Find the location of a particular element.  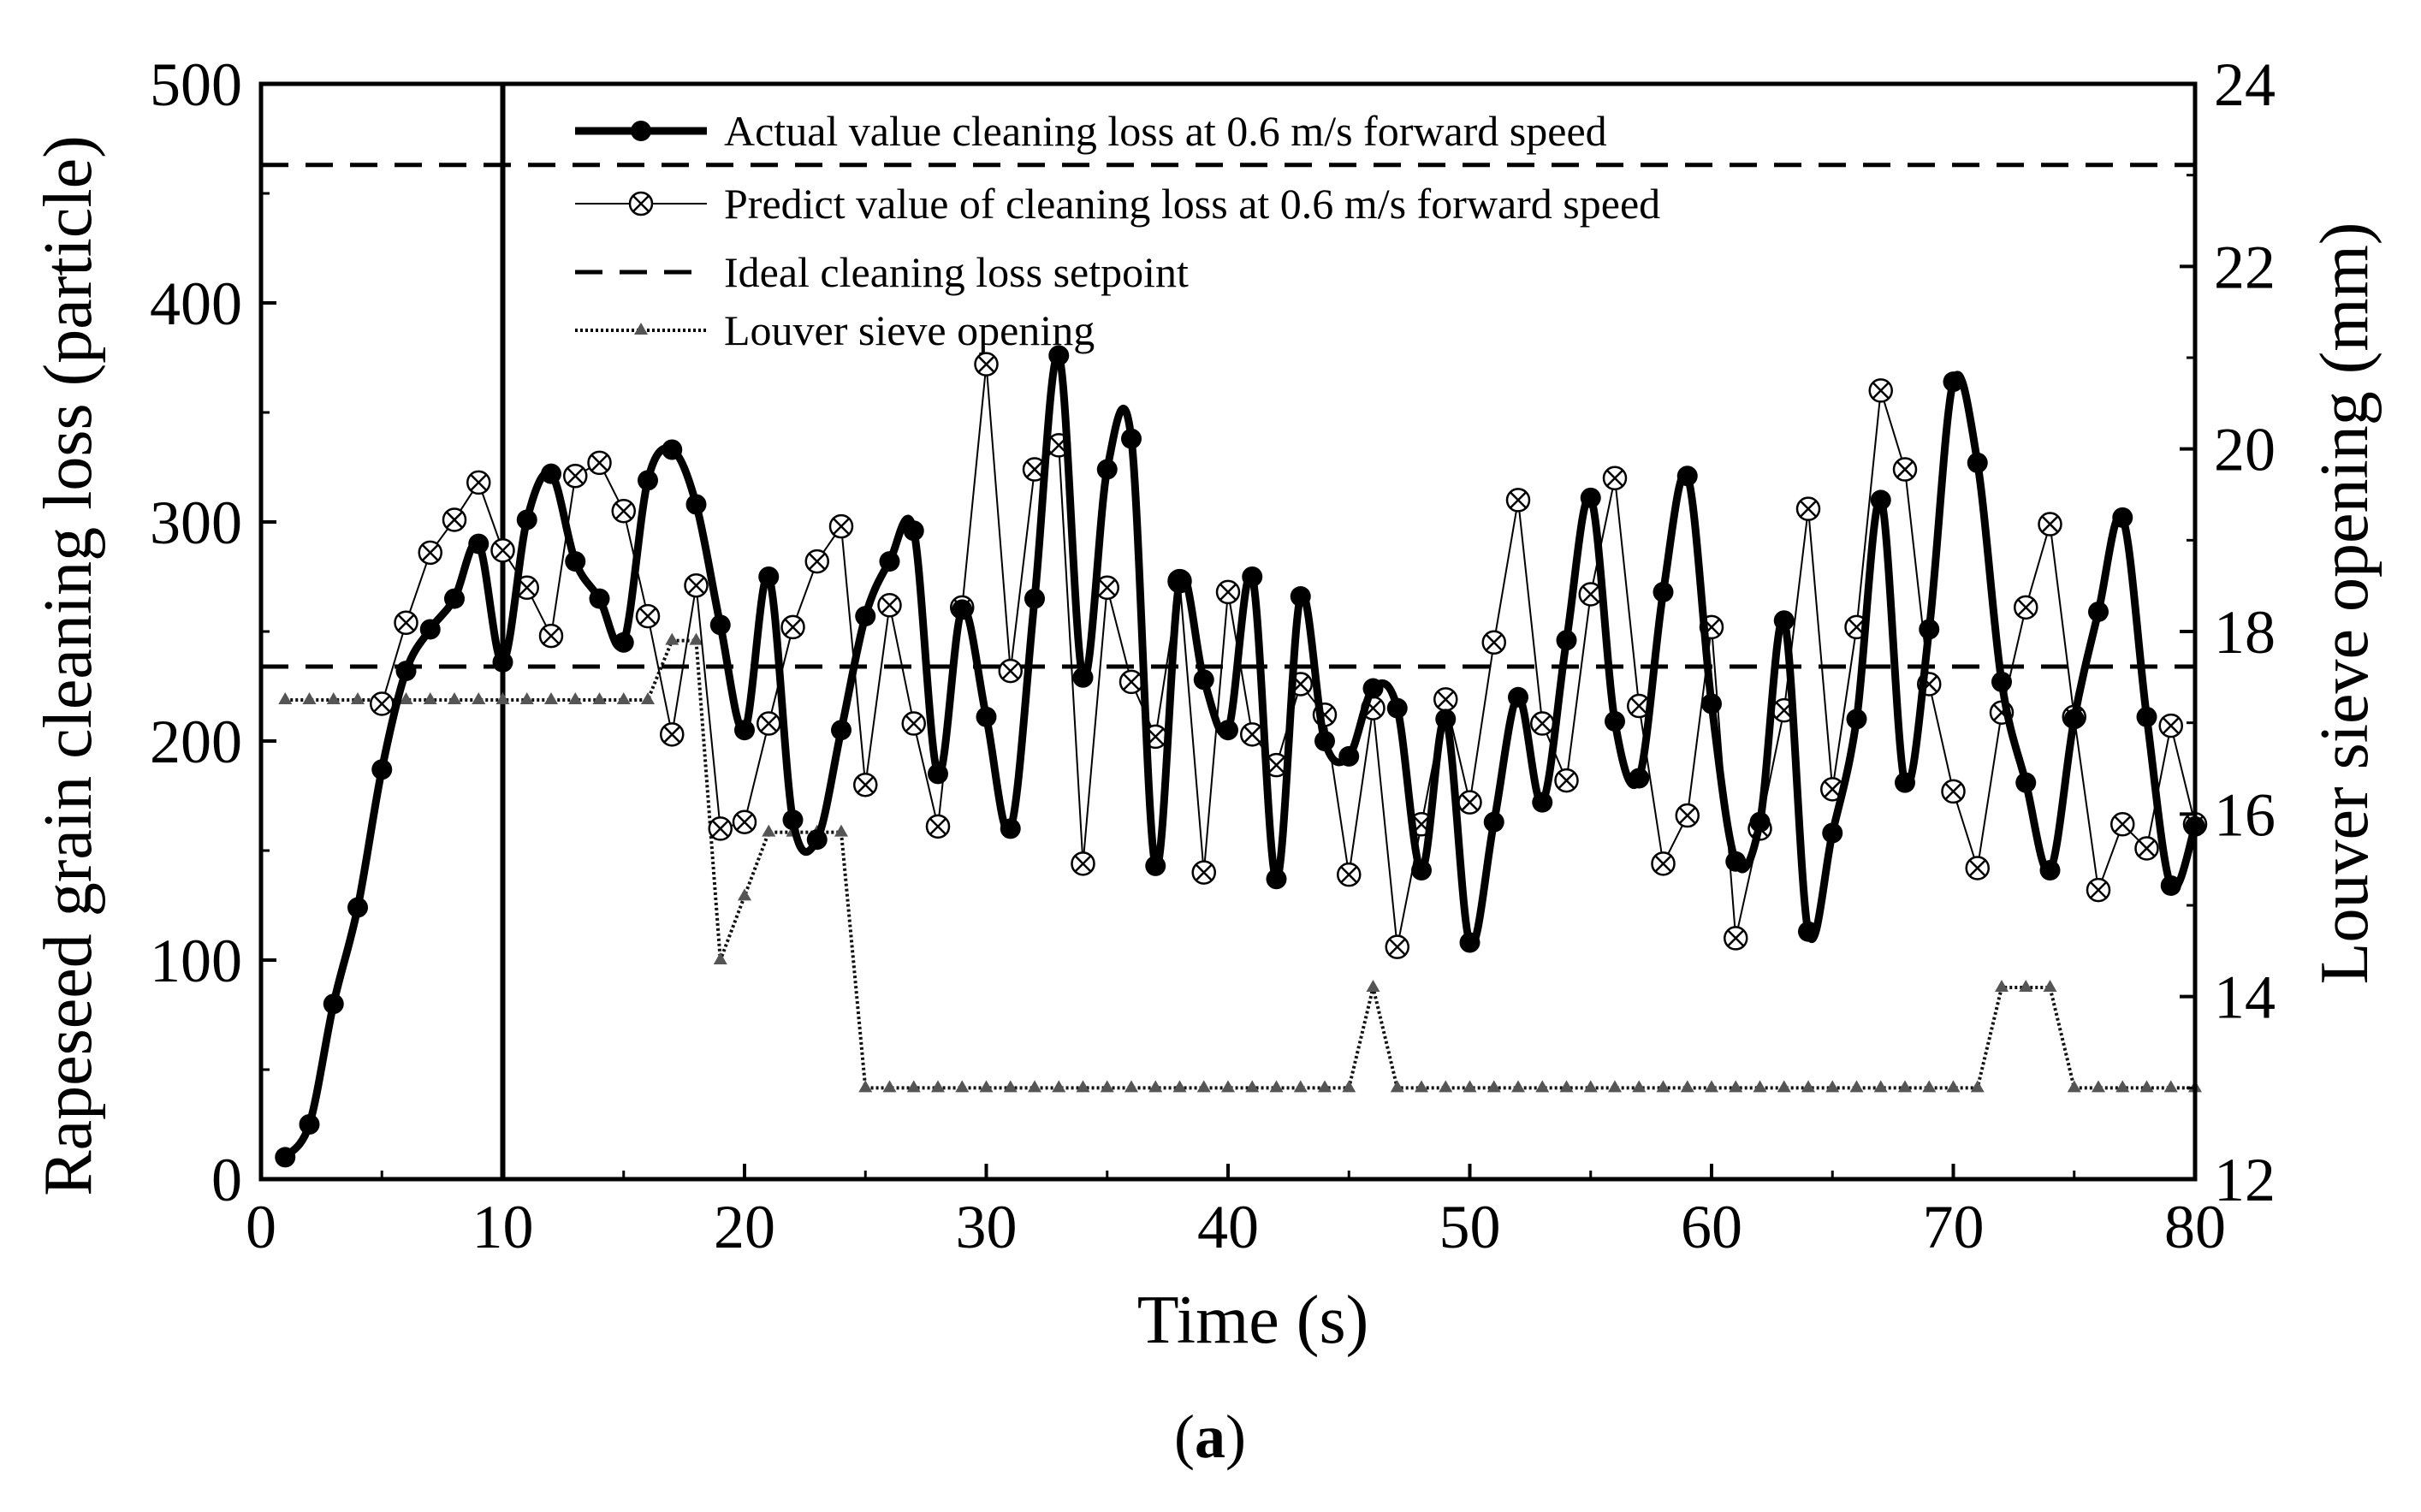

x-tick-label: 10 is located at coordinates (503, 1227).